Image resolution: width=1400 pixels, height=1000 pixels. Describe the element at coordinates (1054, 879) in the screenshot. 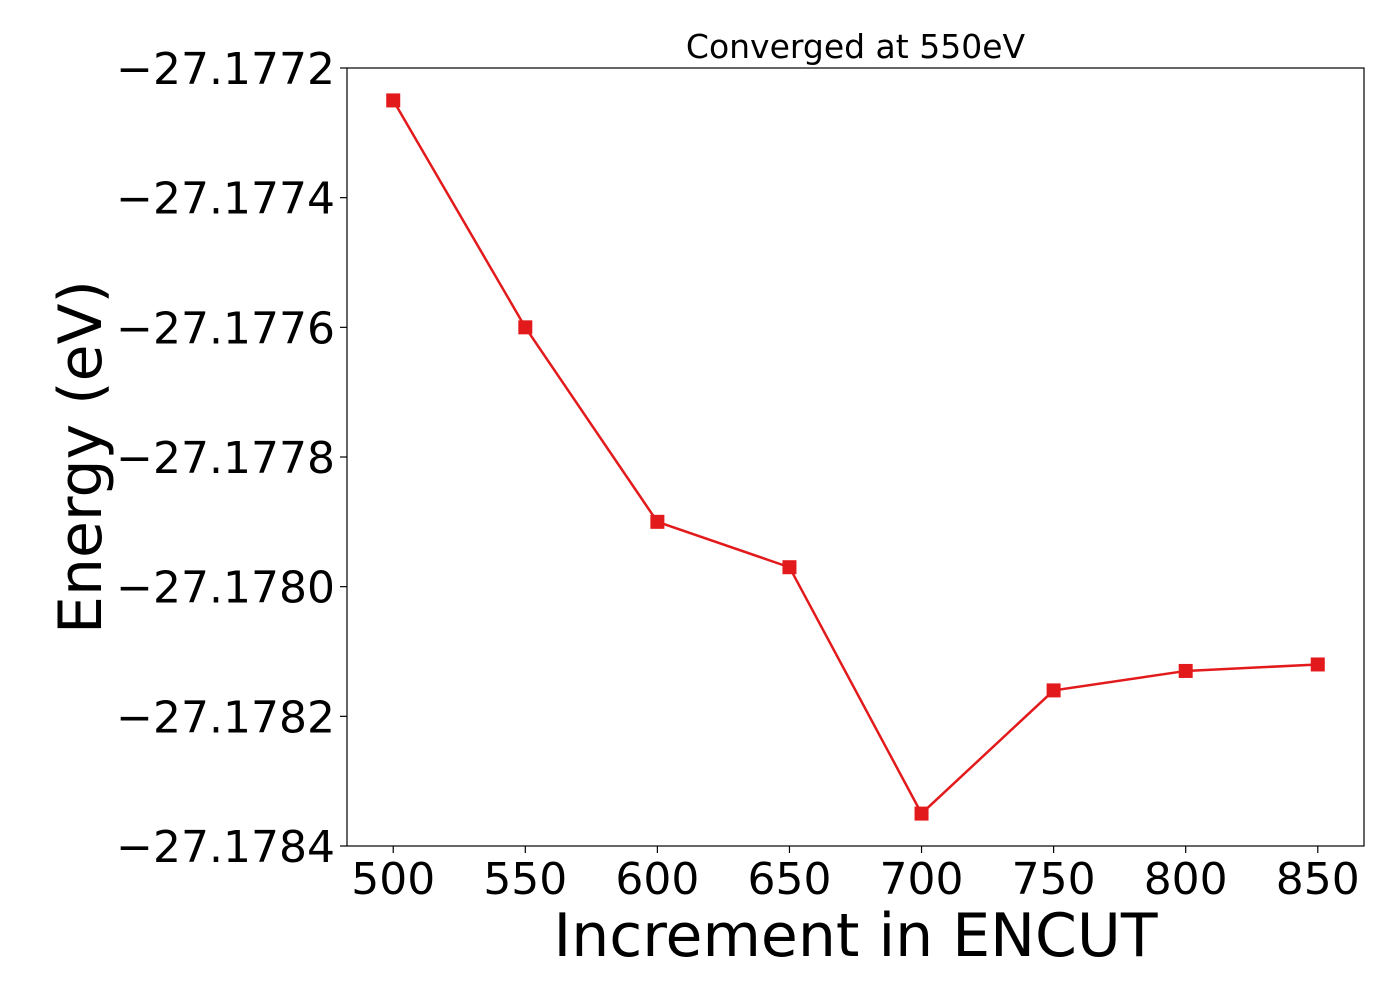

I see `x-tick-label: 750` at that location.